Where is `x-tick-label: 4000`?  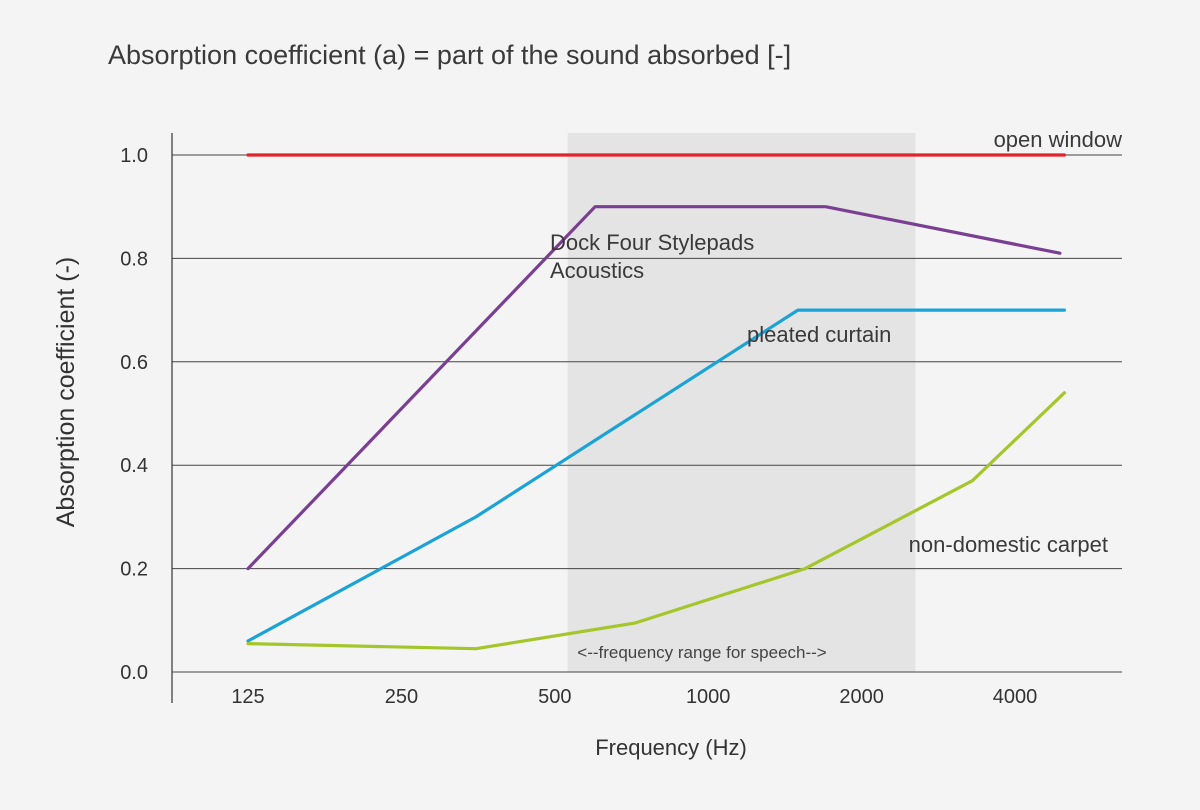
x-tick-label: 4000 is located at coordinates (1015, 697).